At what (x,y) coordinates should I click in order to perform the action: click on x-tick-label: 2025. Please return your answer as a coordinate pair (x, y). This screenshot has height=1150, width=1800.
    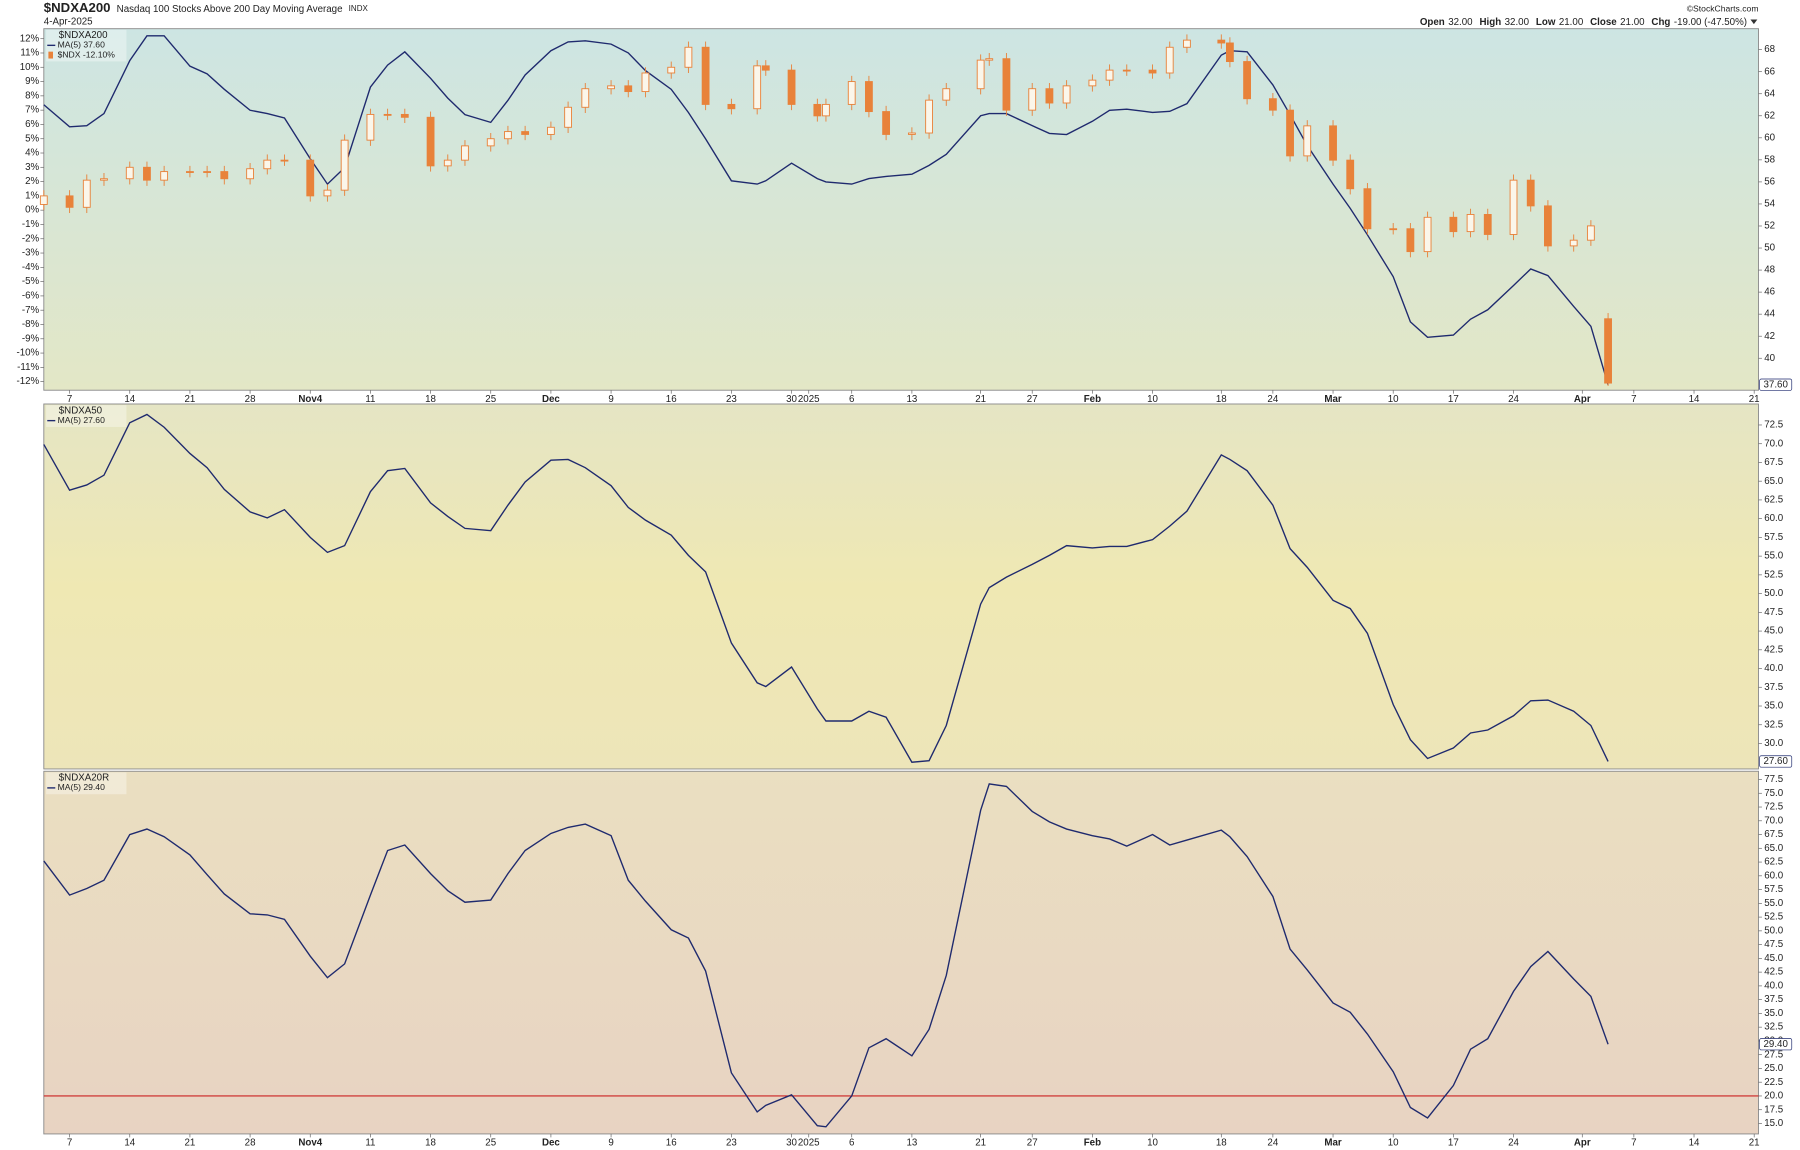
    Looking at the image, I should click on (809, 399).